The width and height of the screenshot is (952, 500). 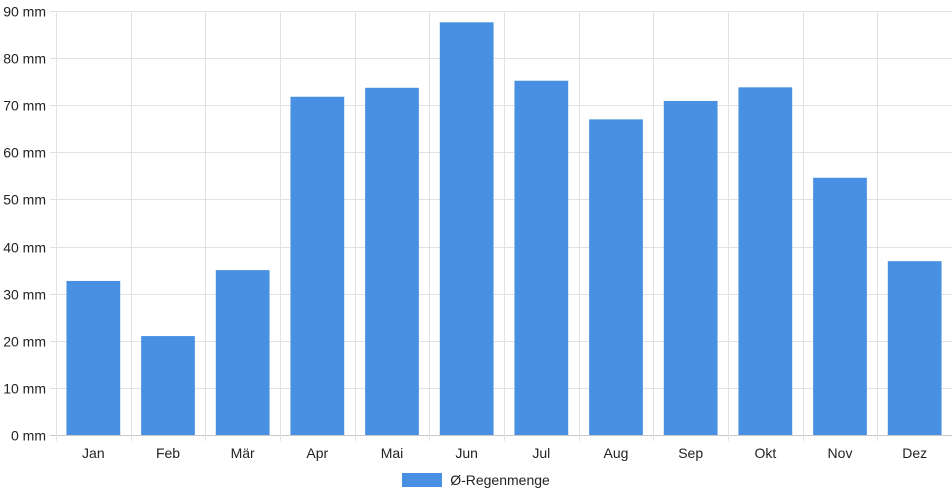 I want to click on legend-label: Ø-Regenmenge, so click(x=500, y=480).